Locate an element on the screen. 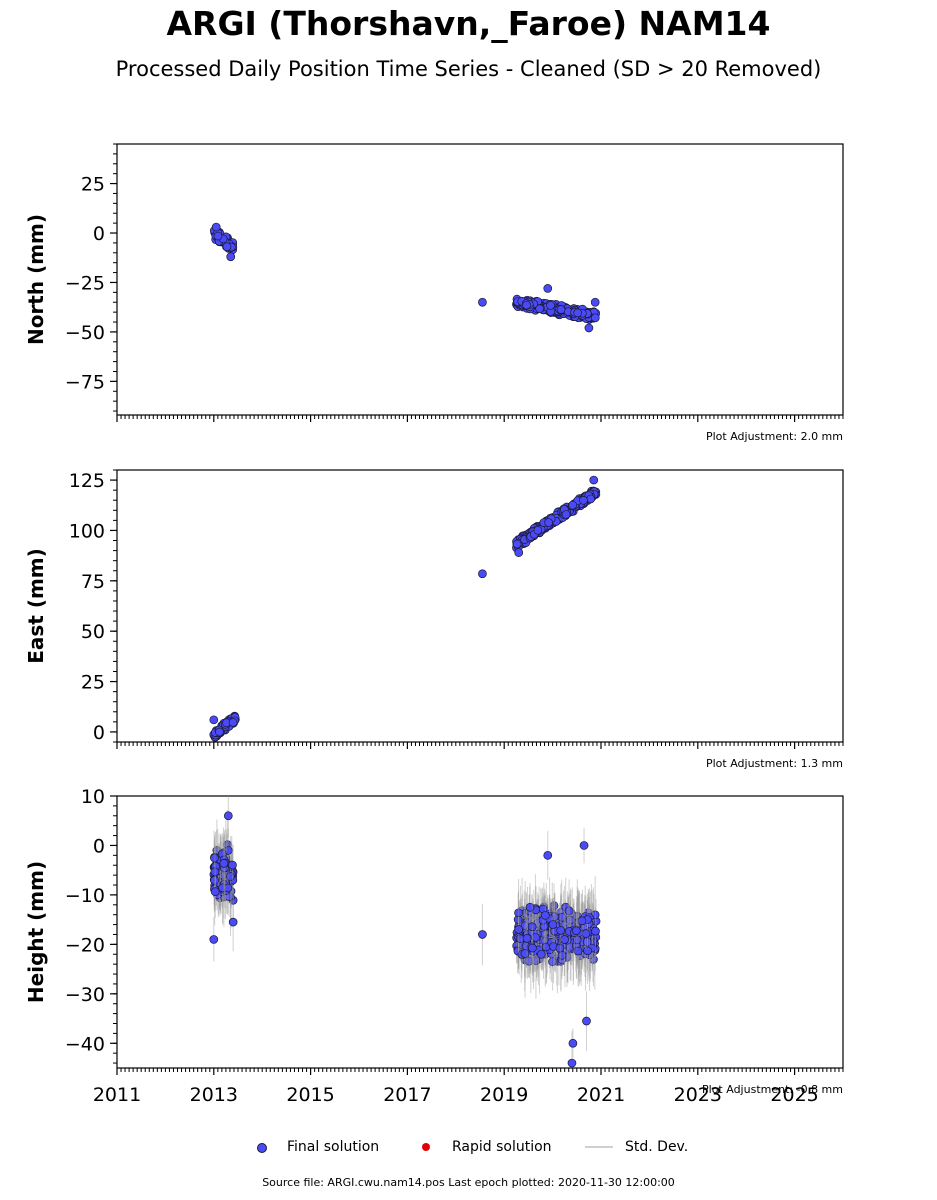 This screenshot has height=1200, width=937. east-data-group is located at coordinates (405, 608).